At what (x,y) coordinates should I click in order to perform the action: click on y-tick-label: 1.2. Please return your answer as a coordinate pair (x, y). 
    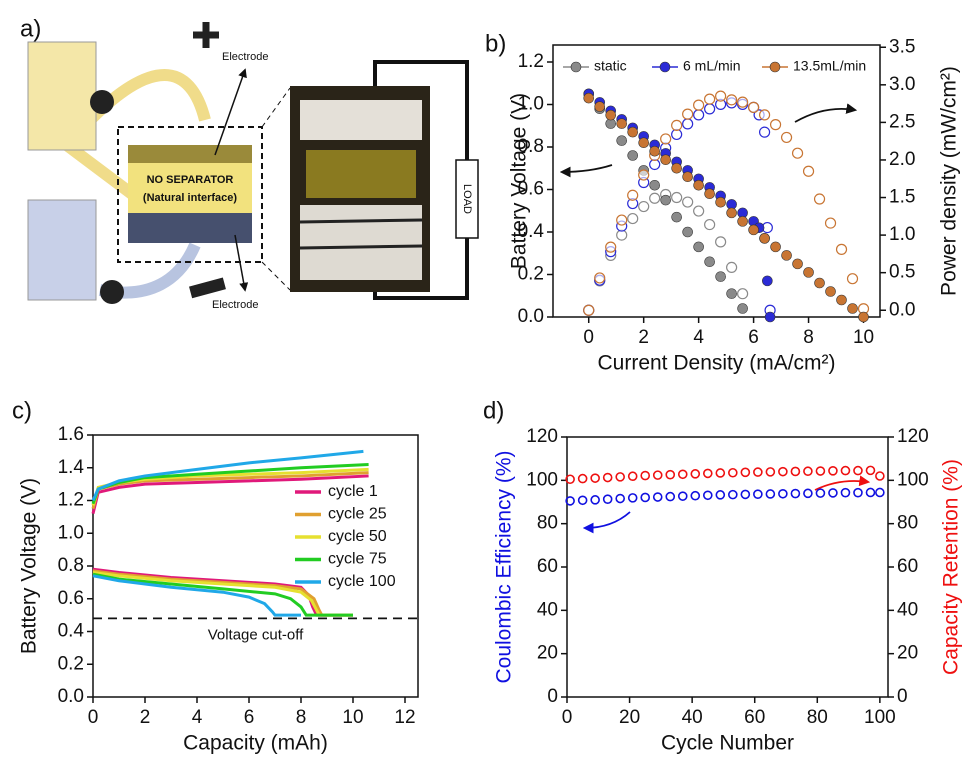
    Looking at the image, I should click on (531, 61).